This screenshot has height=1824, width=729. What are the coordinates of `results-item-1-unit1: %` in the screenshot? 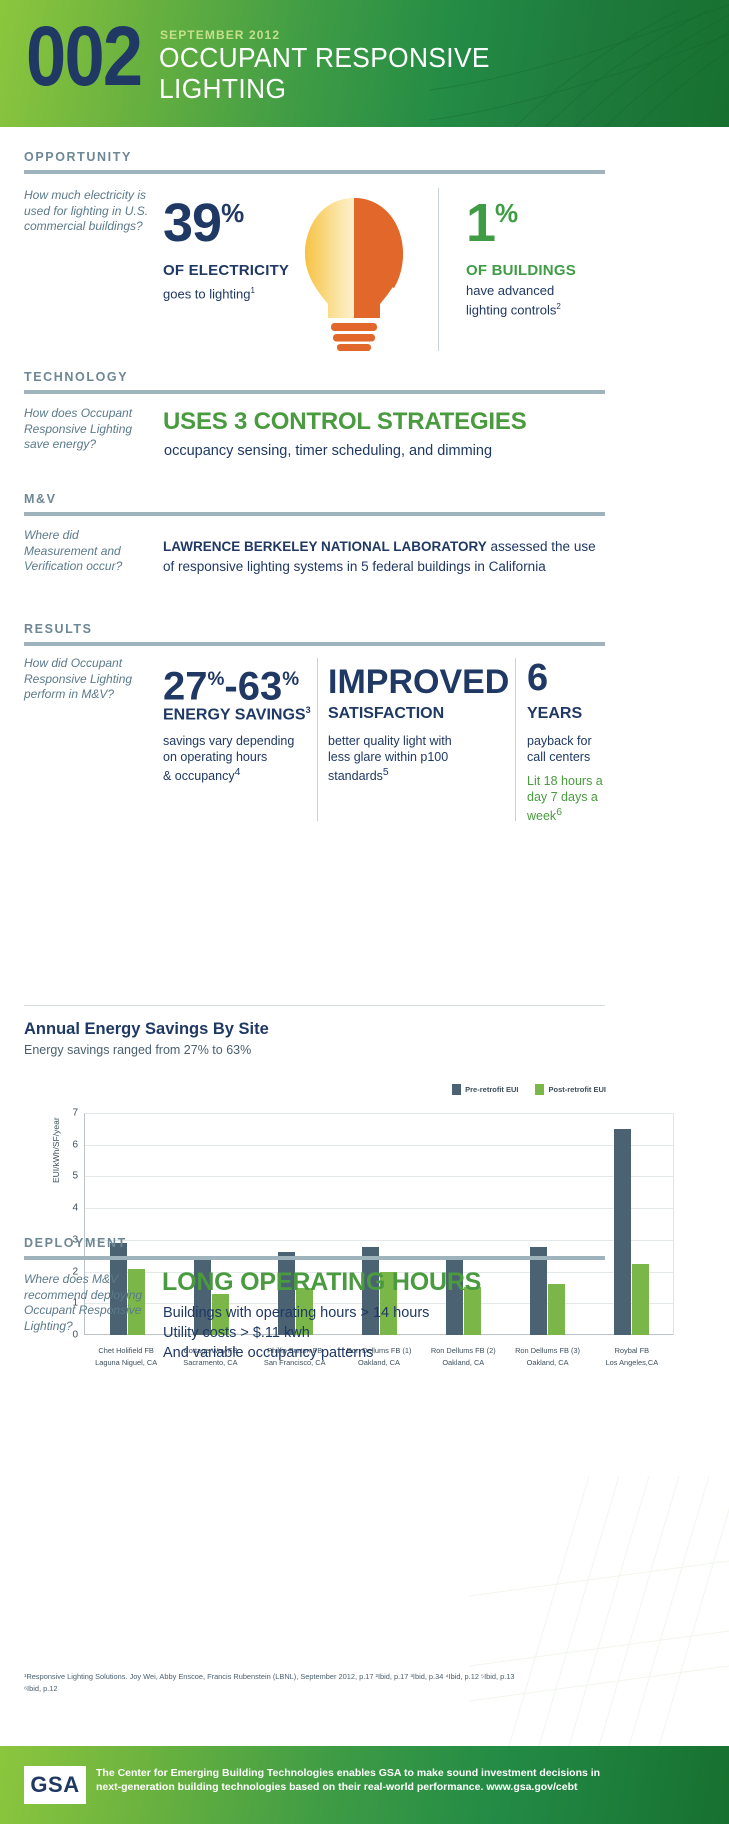 It's located at (216, 679).